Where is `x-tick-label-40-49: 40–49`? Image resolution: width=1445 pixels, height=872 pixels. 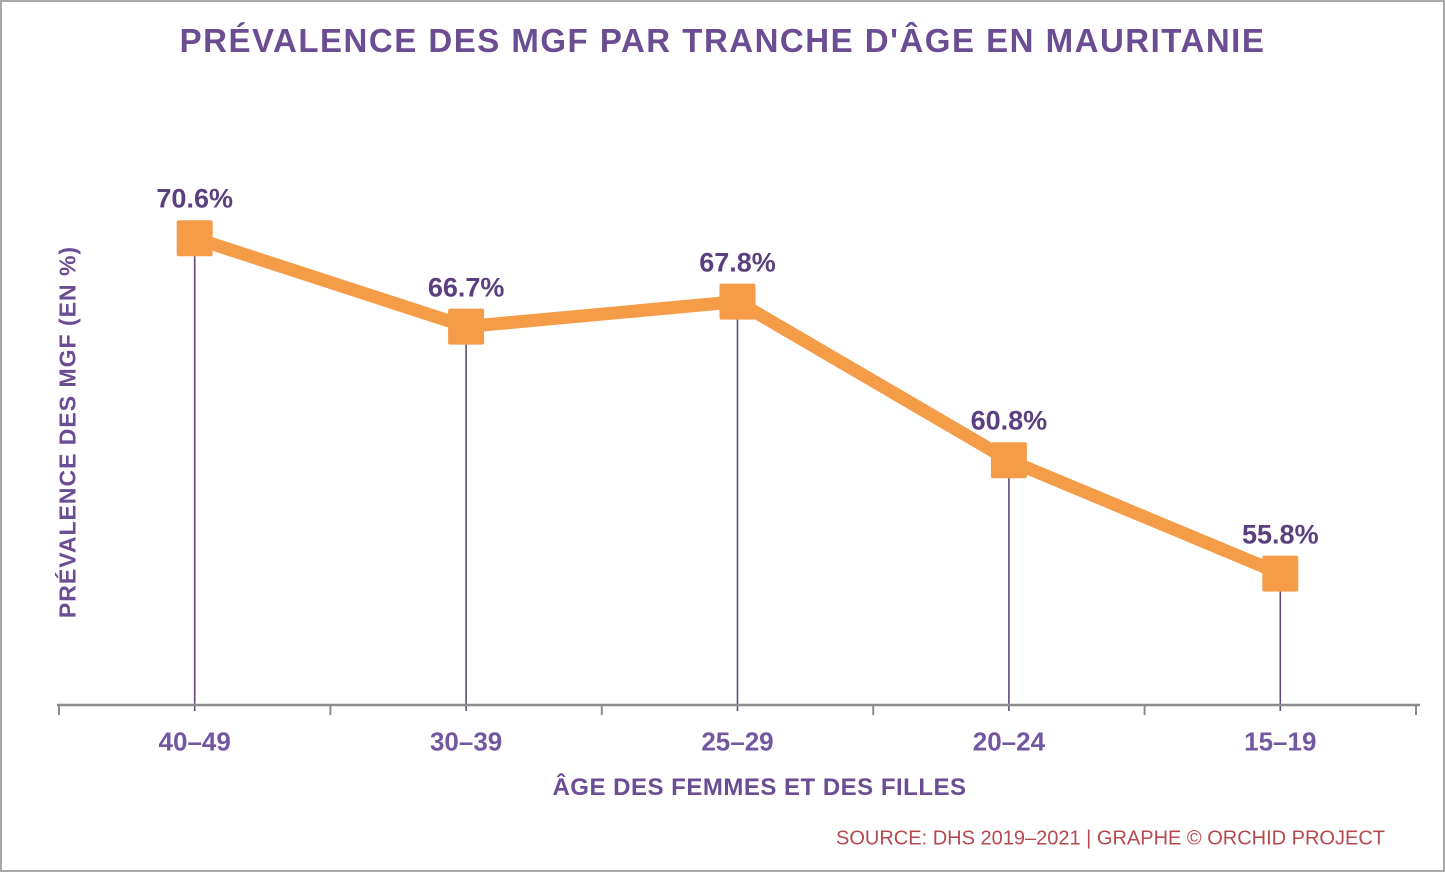
x-tick-label-40-49: 40–49 is located at coordinates (194, 741).